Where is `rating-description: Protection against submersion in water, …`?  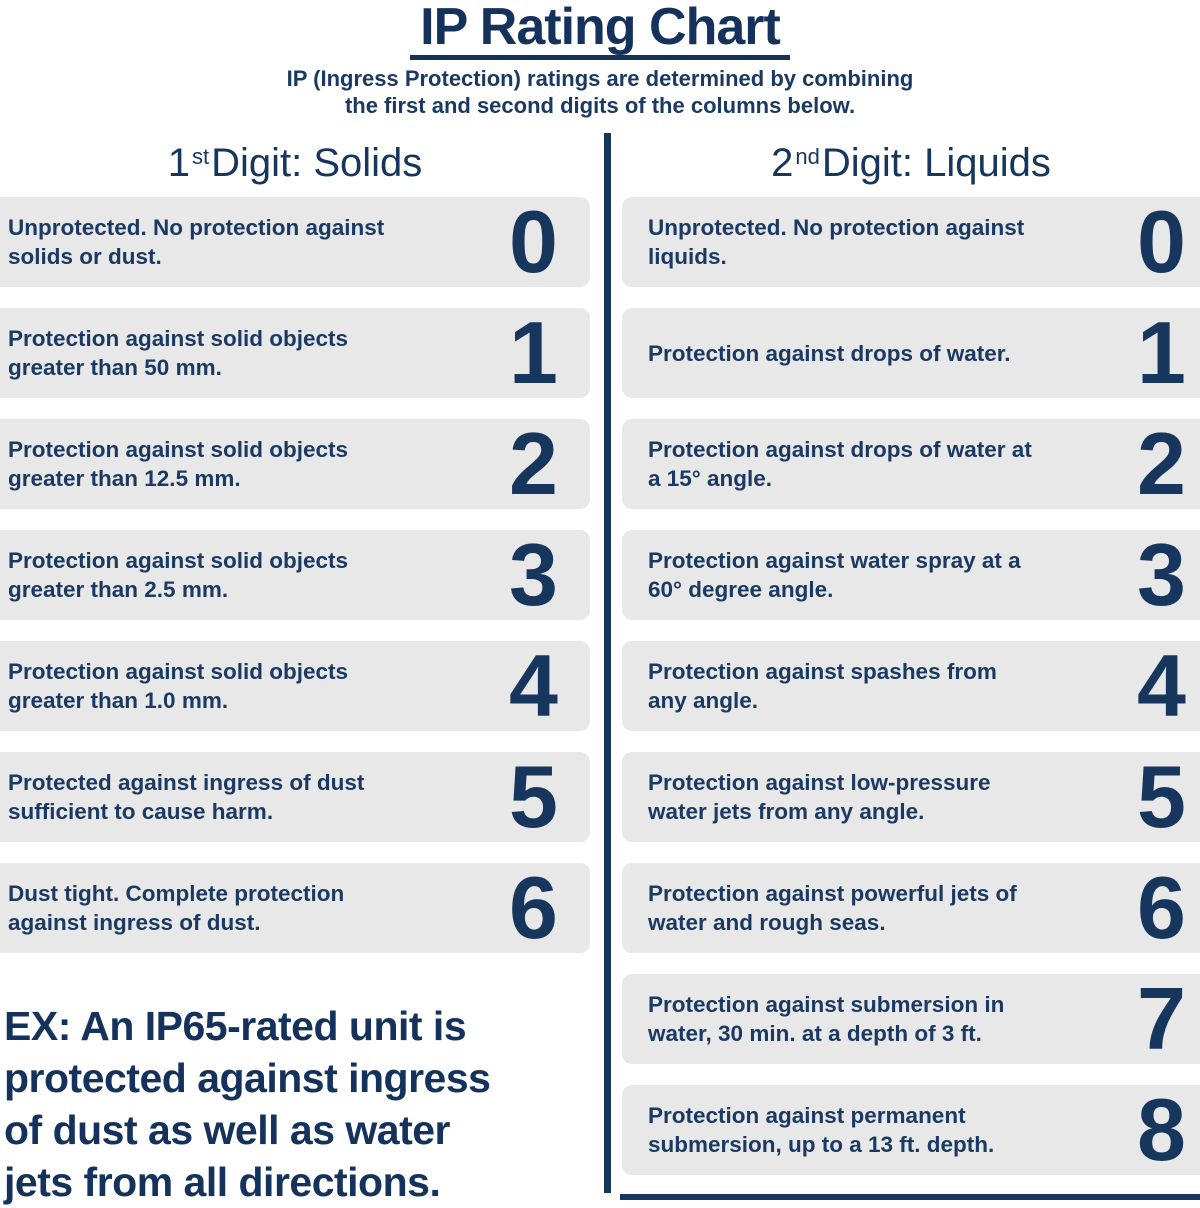 rating-description: Protection against submersion in water, … is located at coordinates (826, 1019).